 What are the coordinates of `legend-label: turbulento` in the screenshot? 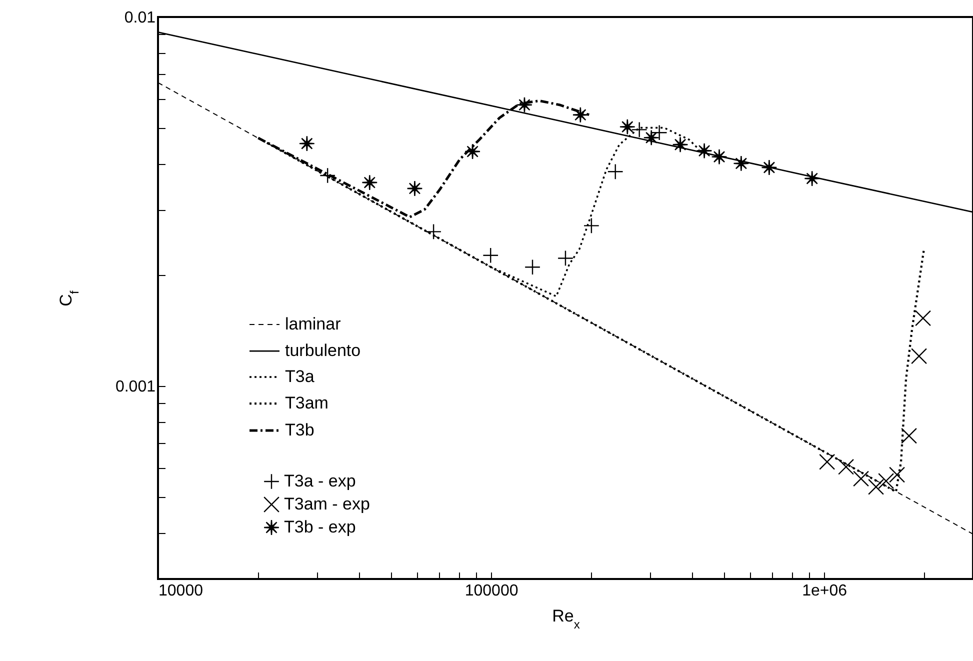 It's located at (323, 350).